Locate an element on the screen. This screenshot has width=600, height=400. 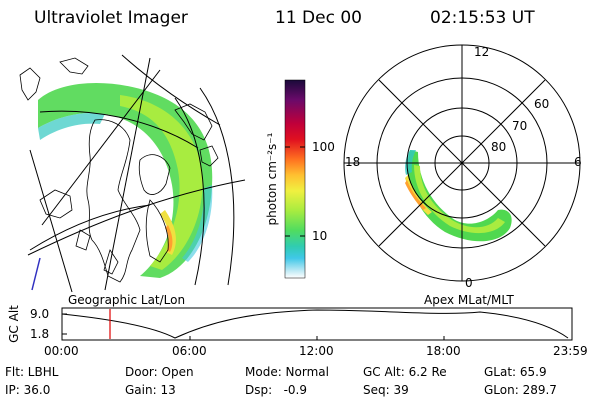
glat-info: GLat: 65.9 is located at coordinates (515, 372).